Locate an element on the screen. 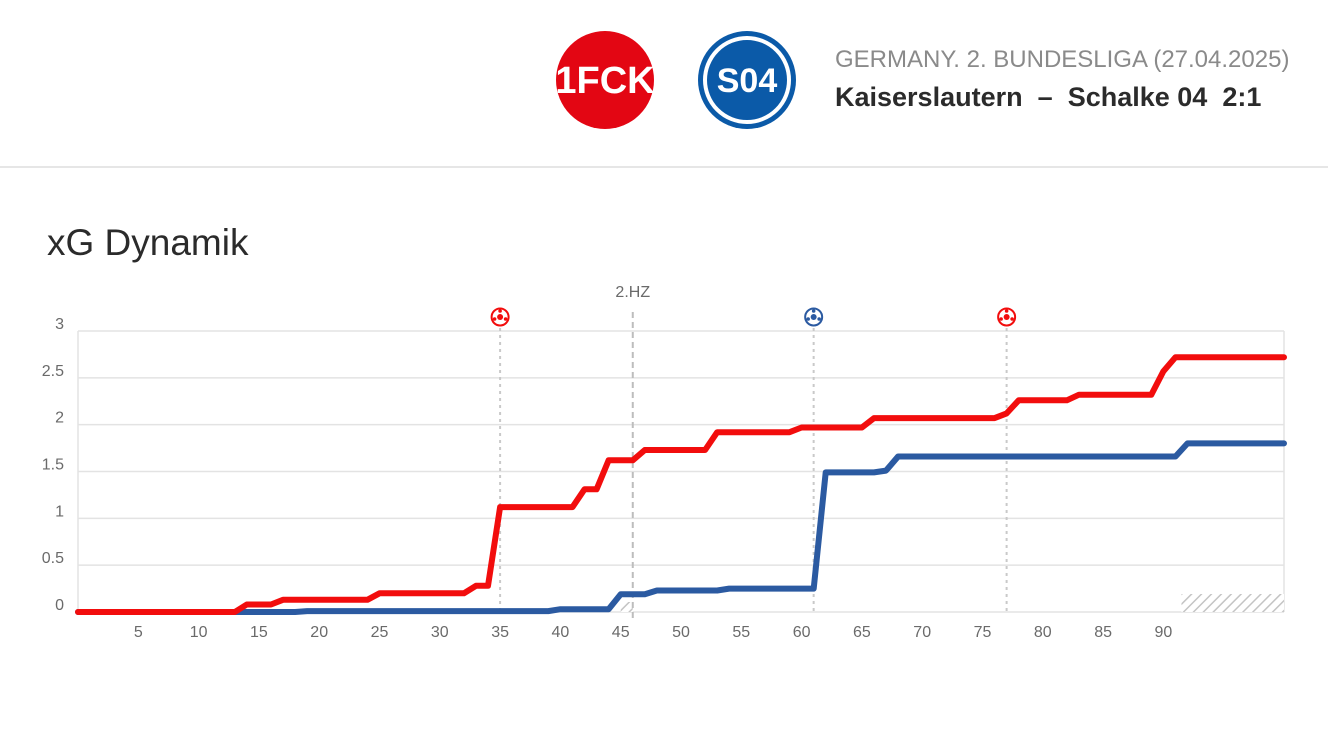  half-time-label: 2.HZ is located at coordinates (632, 292).